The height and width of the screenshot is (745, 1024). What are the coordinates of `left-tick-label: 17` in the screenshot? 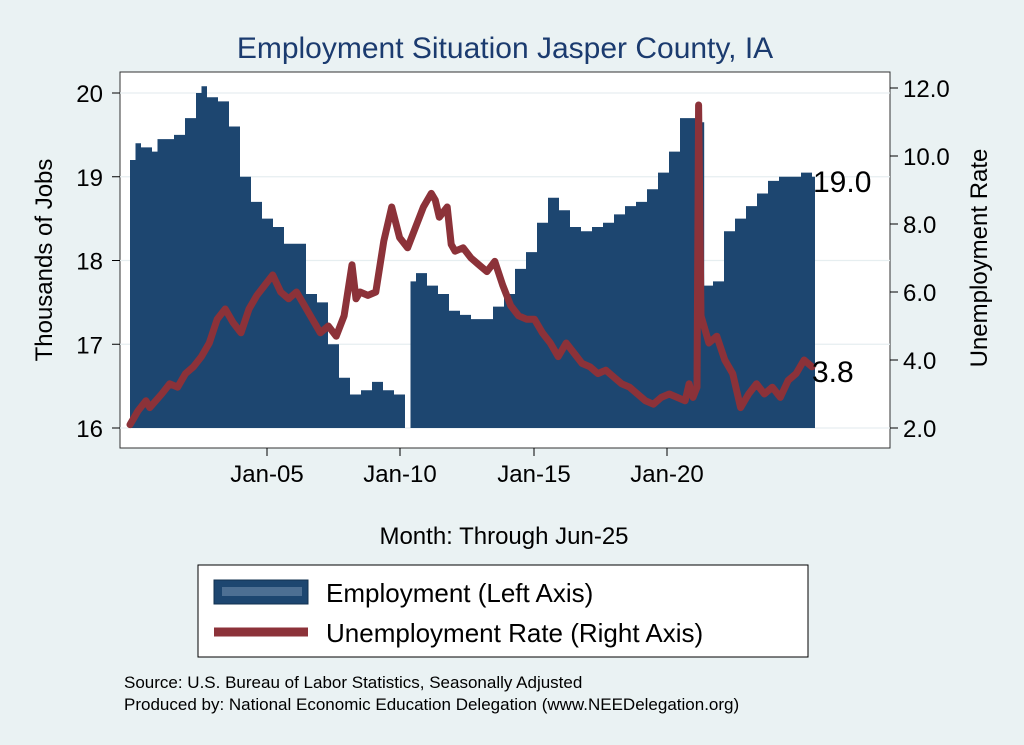 It's located at (89, 345).